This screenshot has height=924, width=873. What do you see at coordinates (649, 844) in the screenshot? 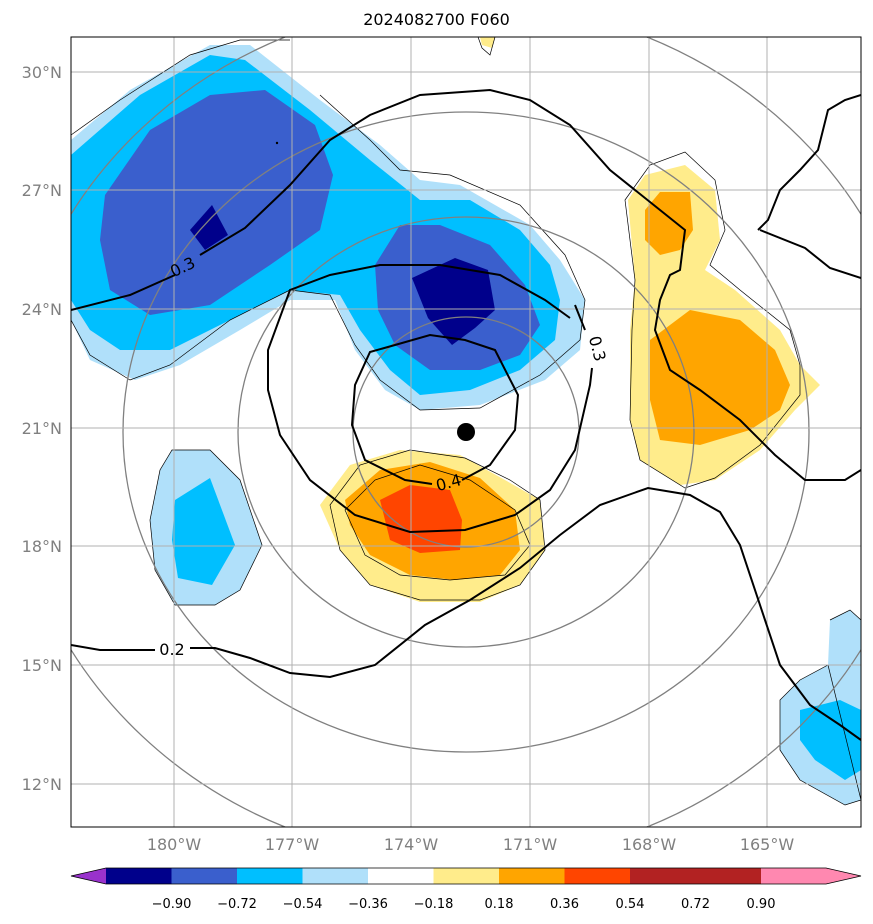
I see `lon-label-168w: 168°W` at bounding box center [649, 844].